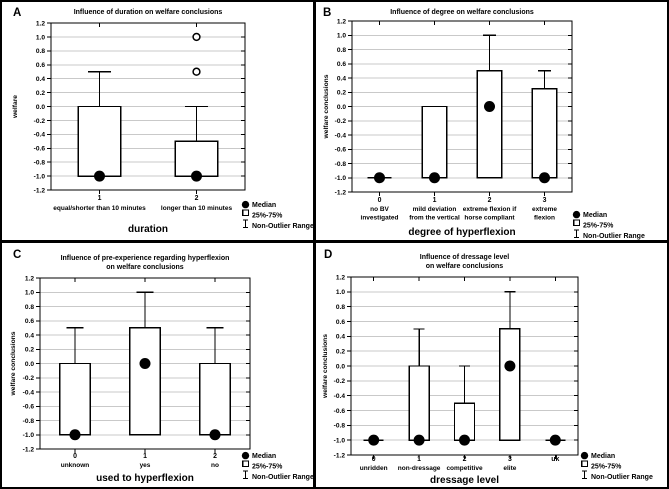 This screenshot has width=669, height=489. Describe the element at coordinates (75, 465) in the screenshot. I see `x-category-label: unknown` at that location.